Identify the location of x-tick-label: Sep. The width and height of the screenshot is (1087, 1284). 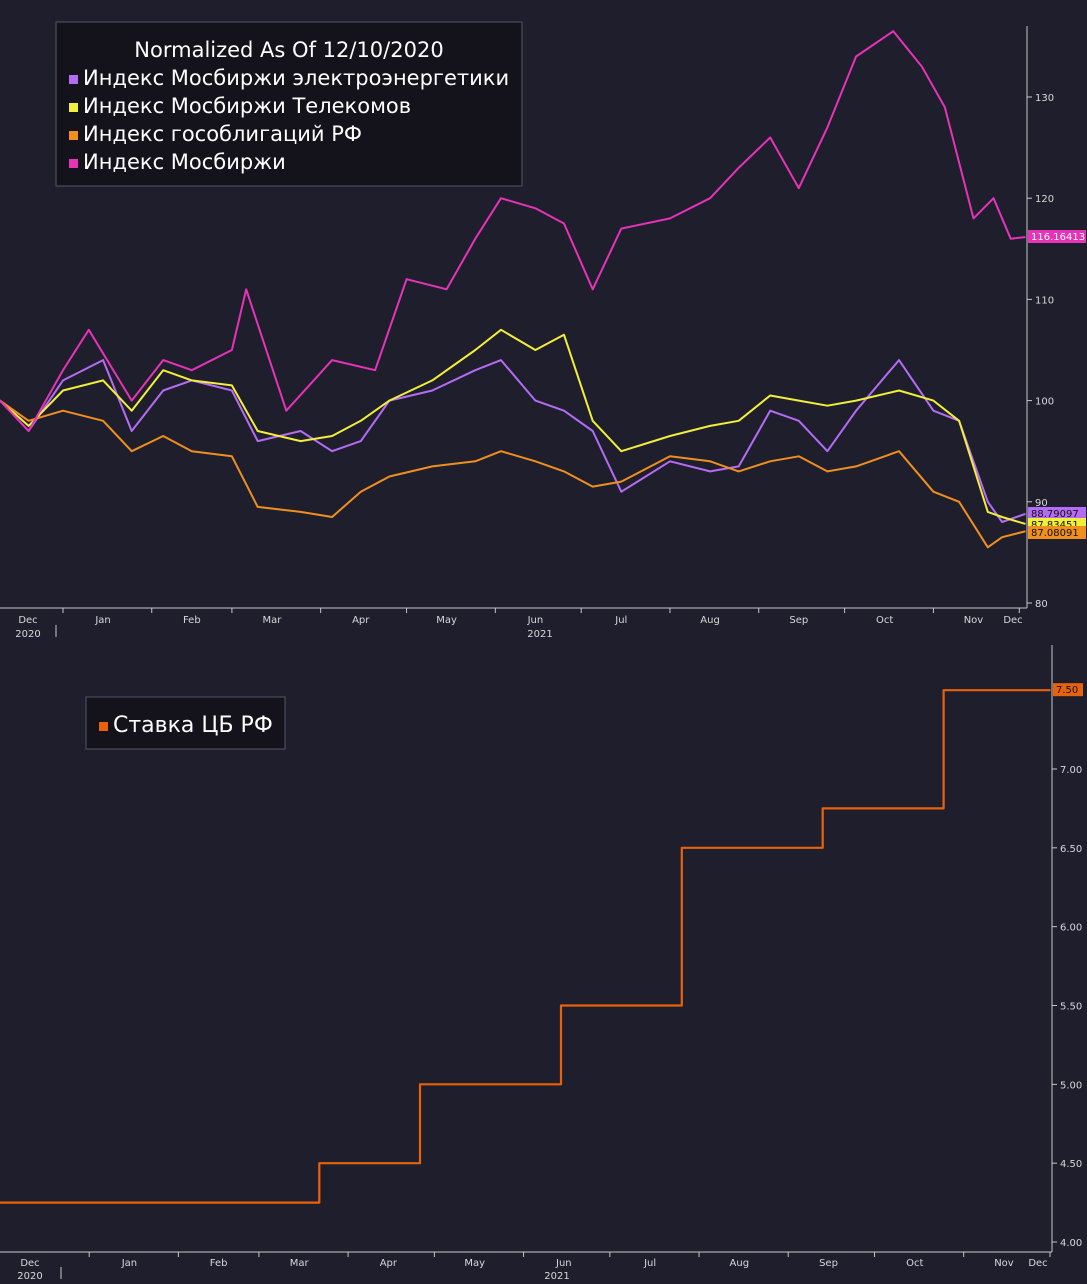
(828, 1263).